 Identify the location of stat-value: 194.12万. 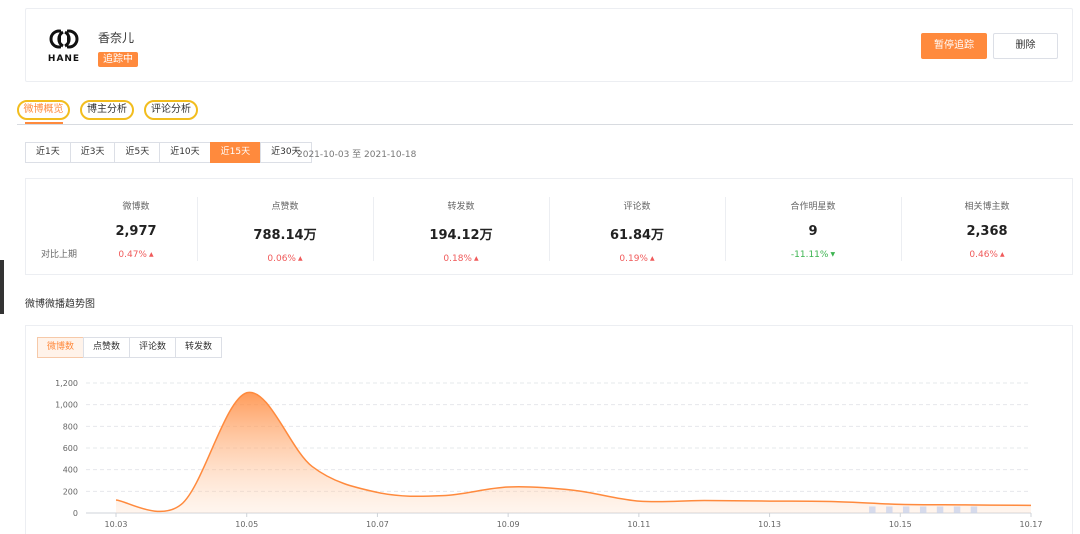
(461, 235).